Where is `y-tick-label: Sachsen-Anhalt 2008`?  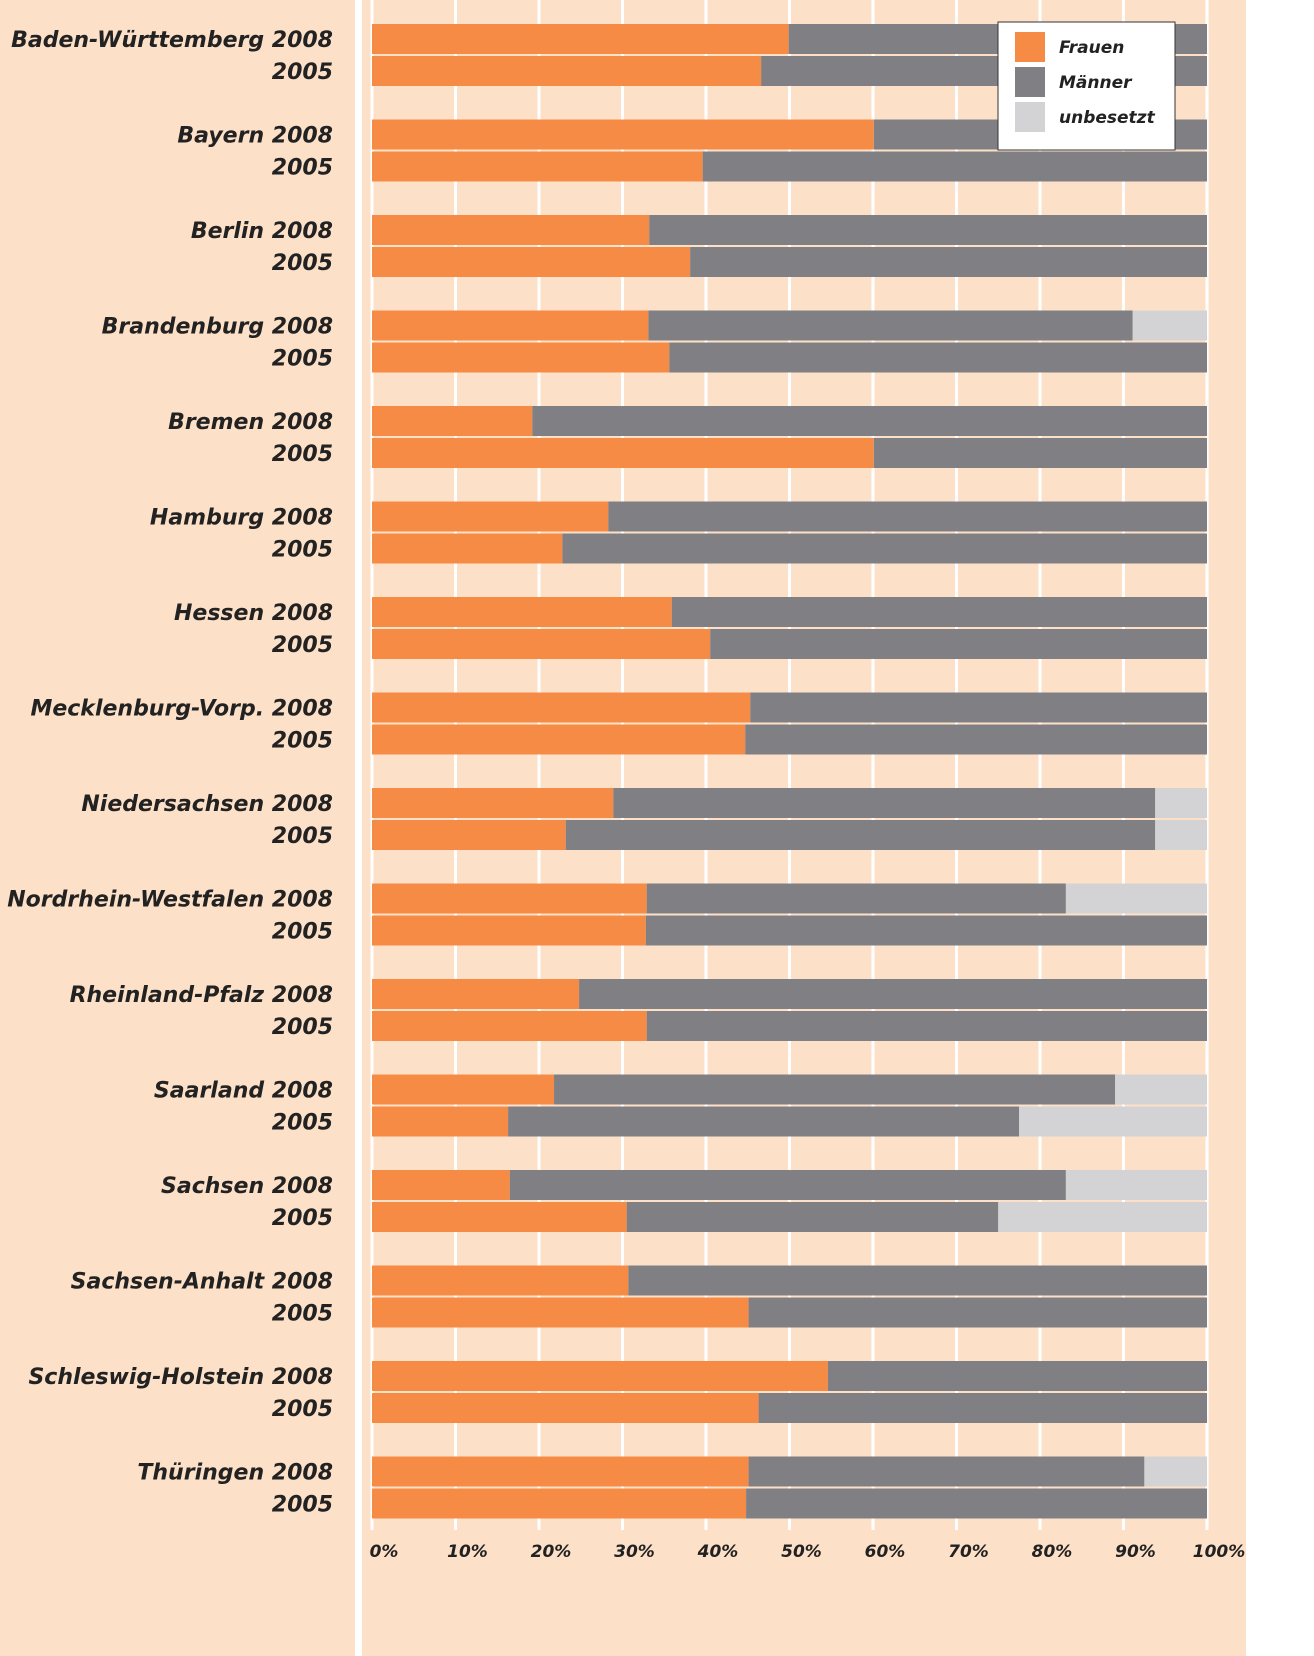 y-tick-label: Sachsen-Anhalt 2008 is located at coordinates (202, 1282).